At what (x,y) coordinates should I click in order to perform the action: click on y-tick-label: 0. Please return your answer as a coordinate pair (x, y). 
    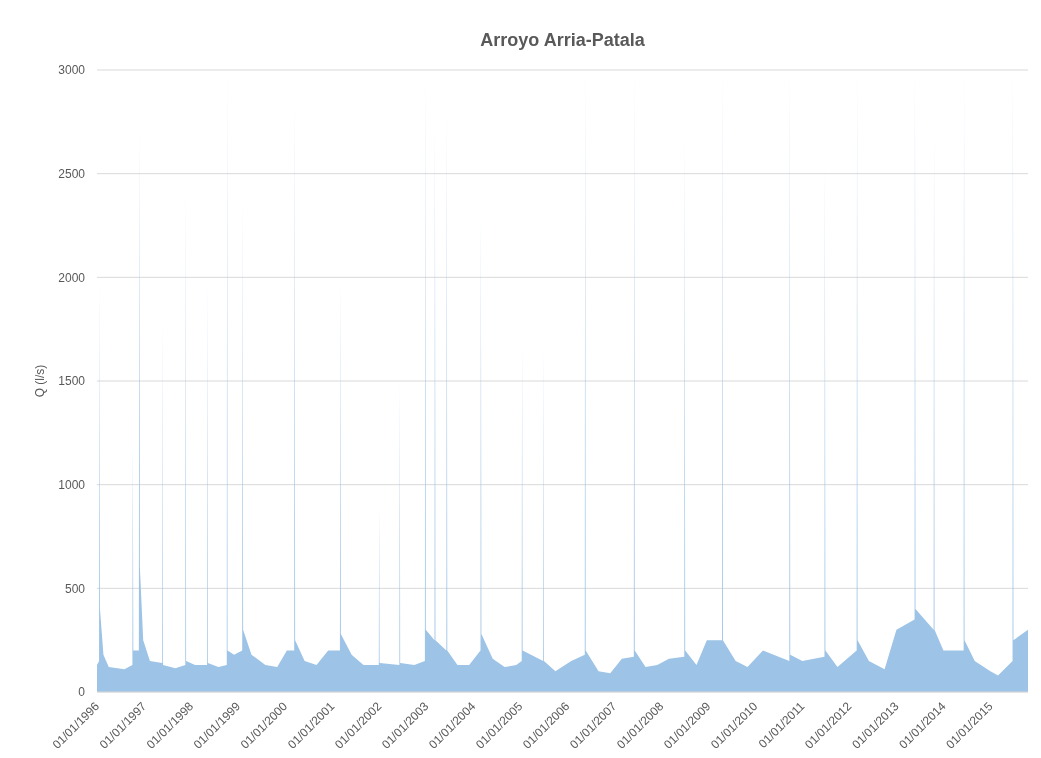
    Looking at the image, I should click on (82, 692).